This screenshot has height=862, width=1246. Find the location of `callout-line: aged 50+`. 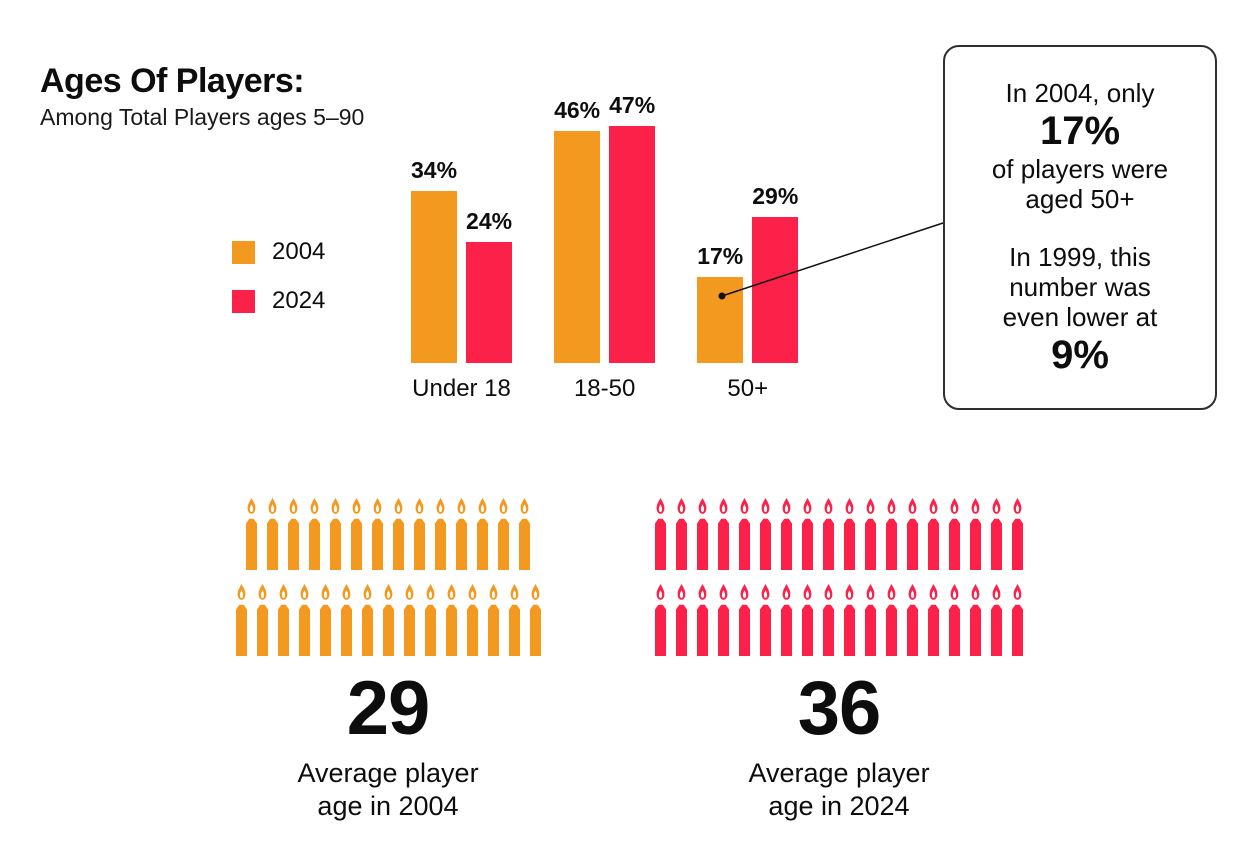

callout-line: aged 50+ is located at coordinates (1080, 198).